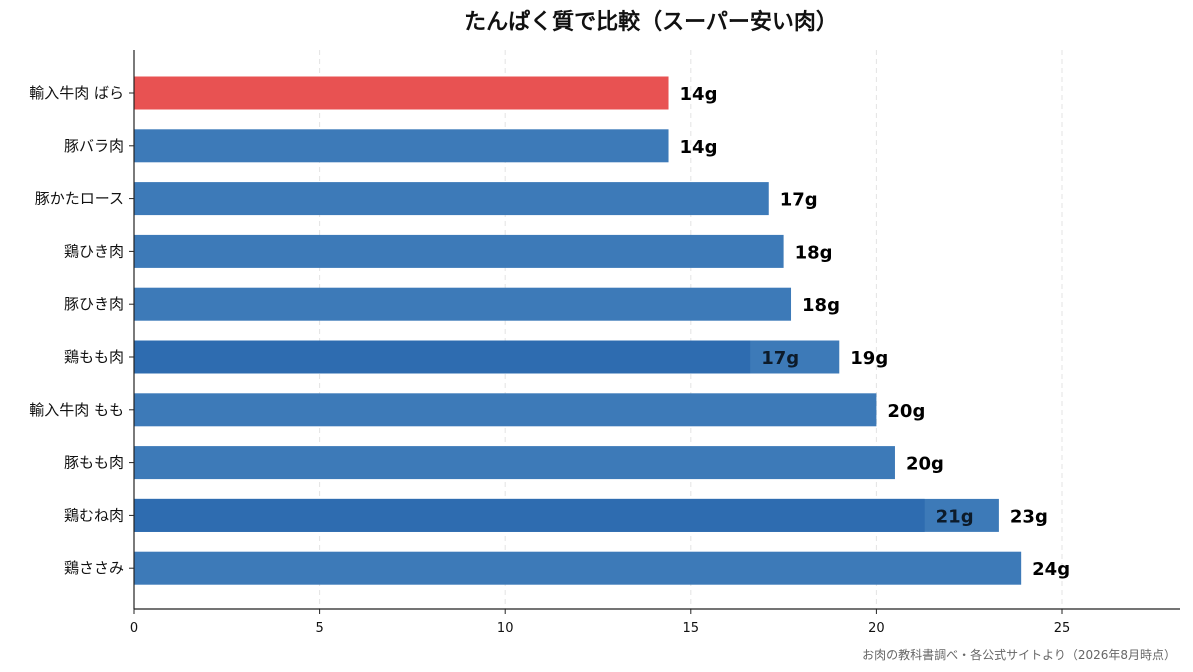  Describe the element at coordinates (955, 516) in the screenshot. I see `inner-segment-label: 21g` at that location.